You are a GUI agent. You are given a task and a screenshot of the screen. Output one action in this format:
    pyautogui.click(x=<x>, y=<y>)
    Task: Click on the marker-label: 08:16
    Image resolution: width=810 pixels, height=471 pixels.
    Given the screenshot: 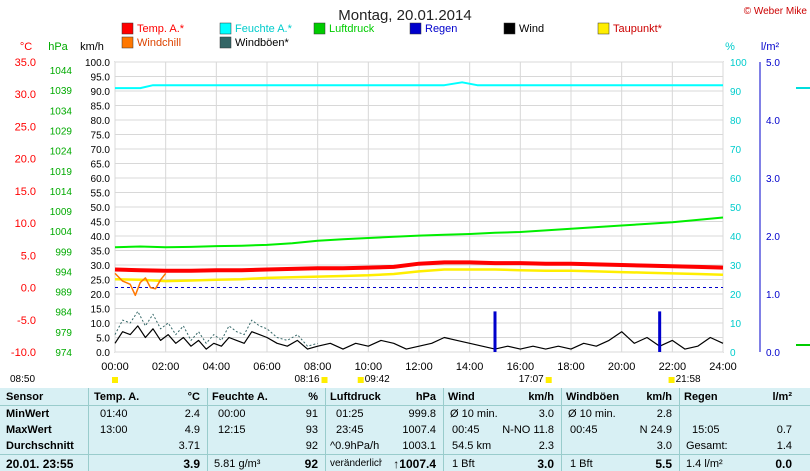 What is the action you would take?
    pyautogui.click(x=307, y=379)
    